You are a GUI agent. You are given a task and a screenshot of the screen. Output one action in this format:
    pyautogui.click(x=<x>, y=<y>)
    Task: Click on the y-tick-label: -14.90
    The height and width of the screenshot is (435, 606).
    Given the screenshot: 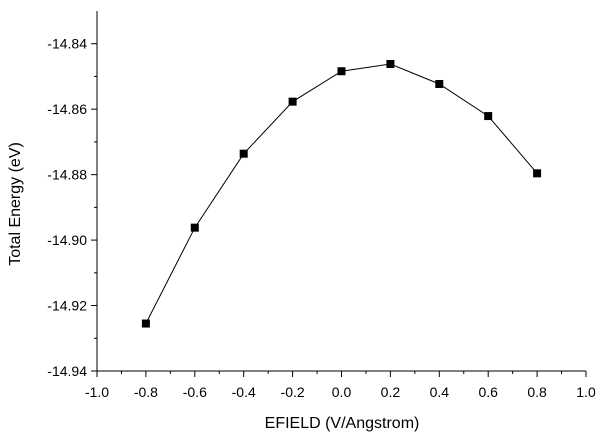 What is the action you would take?
    pyautogui.click(x=67, y=240)
    